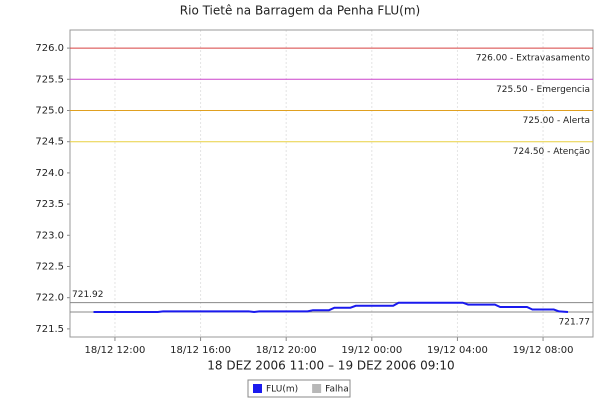 This screenshot has width=600, height=400. Describe the element at coordinates (575, 323) in the screenshot. I see `marker-label: 721.77` at that location.